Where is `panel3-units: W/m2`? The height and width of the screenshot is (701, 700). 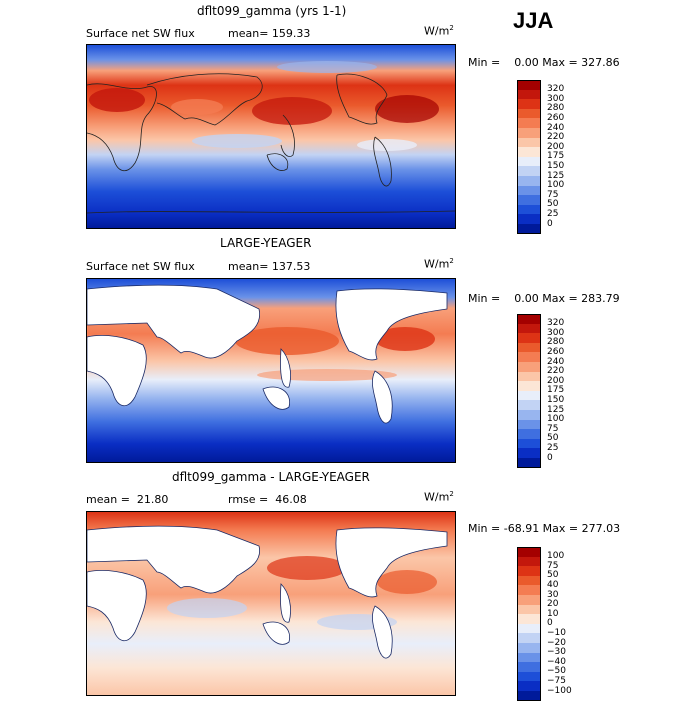 panel3-units: W/m2 is located at coordinates (439, 497).